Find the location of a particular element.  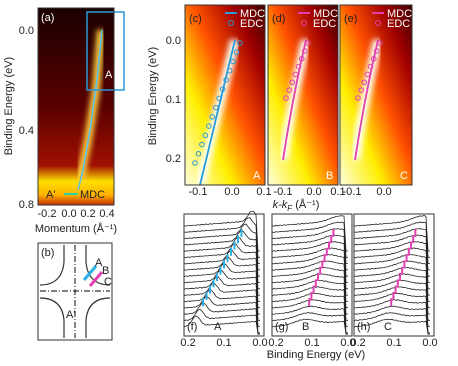

panel-label: (h) is located at coordinates (363, 327).